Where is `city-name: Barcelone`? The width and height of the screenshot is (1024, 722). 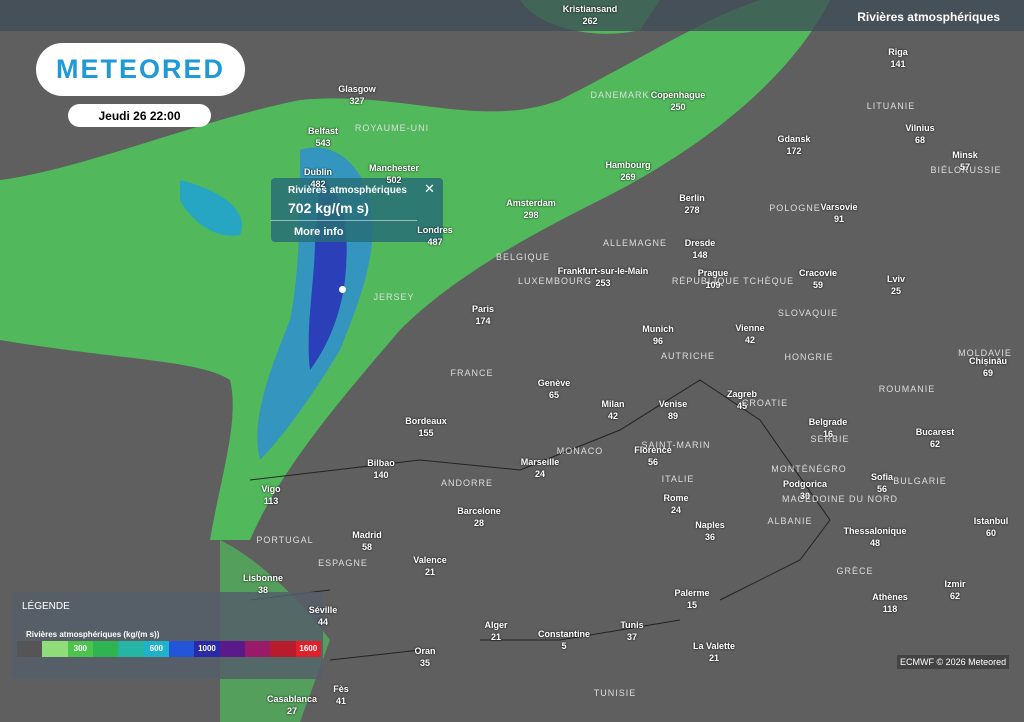 city-name: Barcelone is located at coordinates (479, 511).